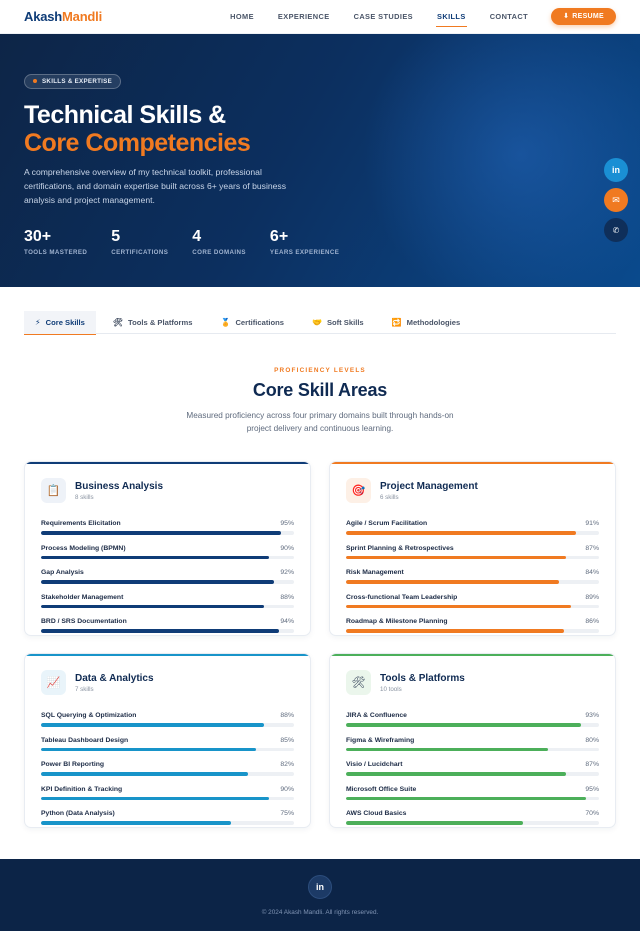  Describe the element at coordinates (320, 129) in the screenshot. I see `hero-title: Technical Skills & Core Competencies` at that location.